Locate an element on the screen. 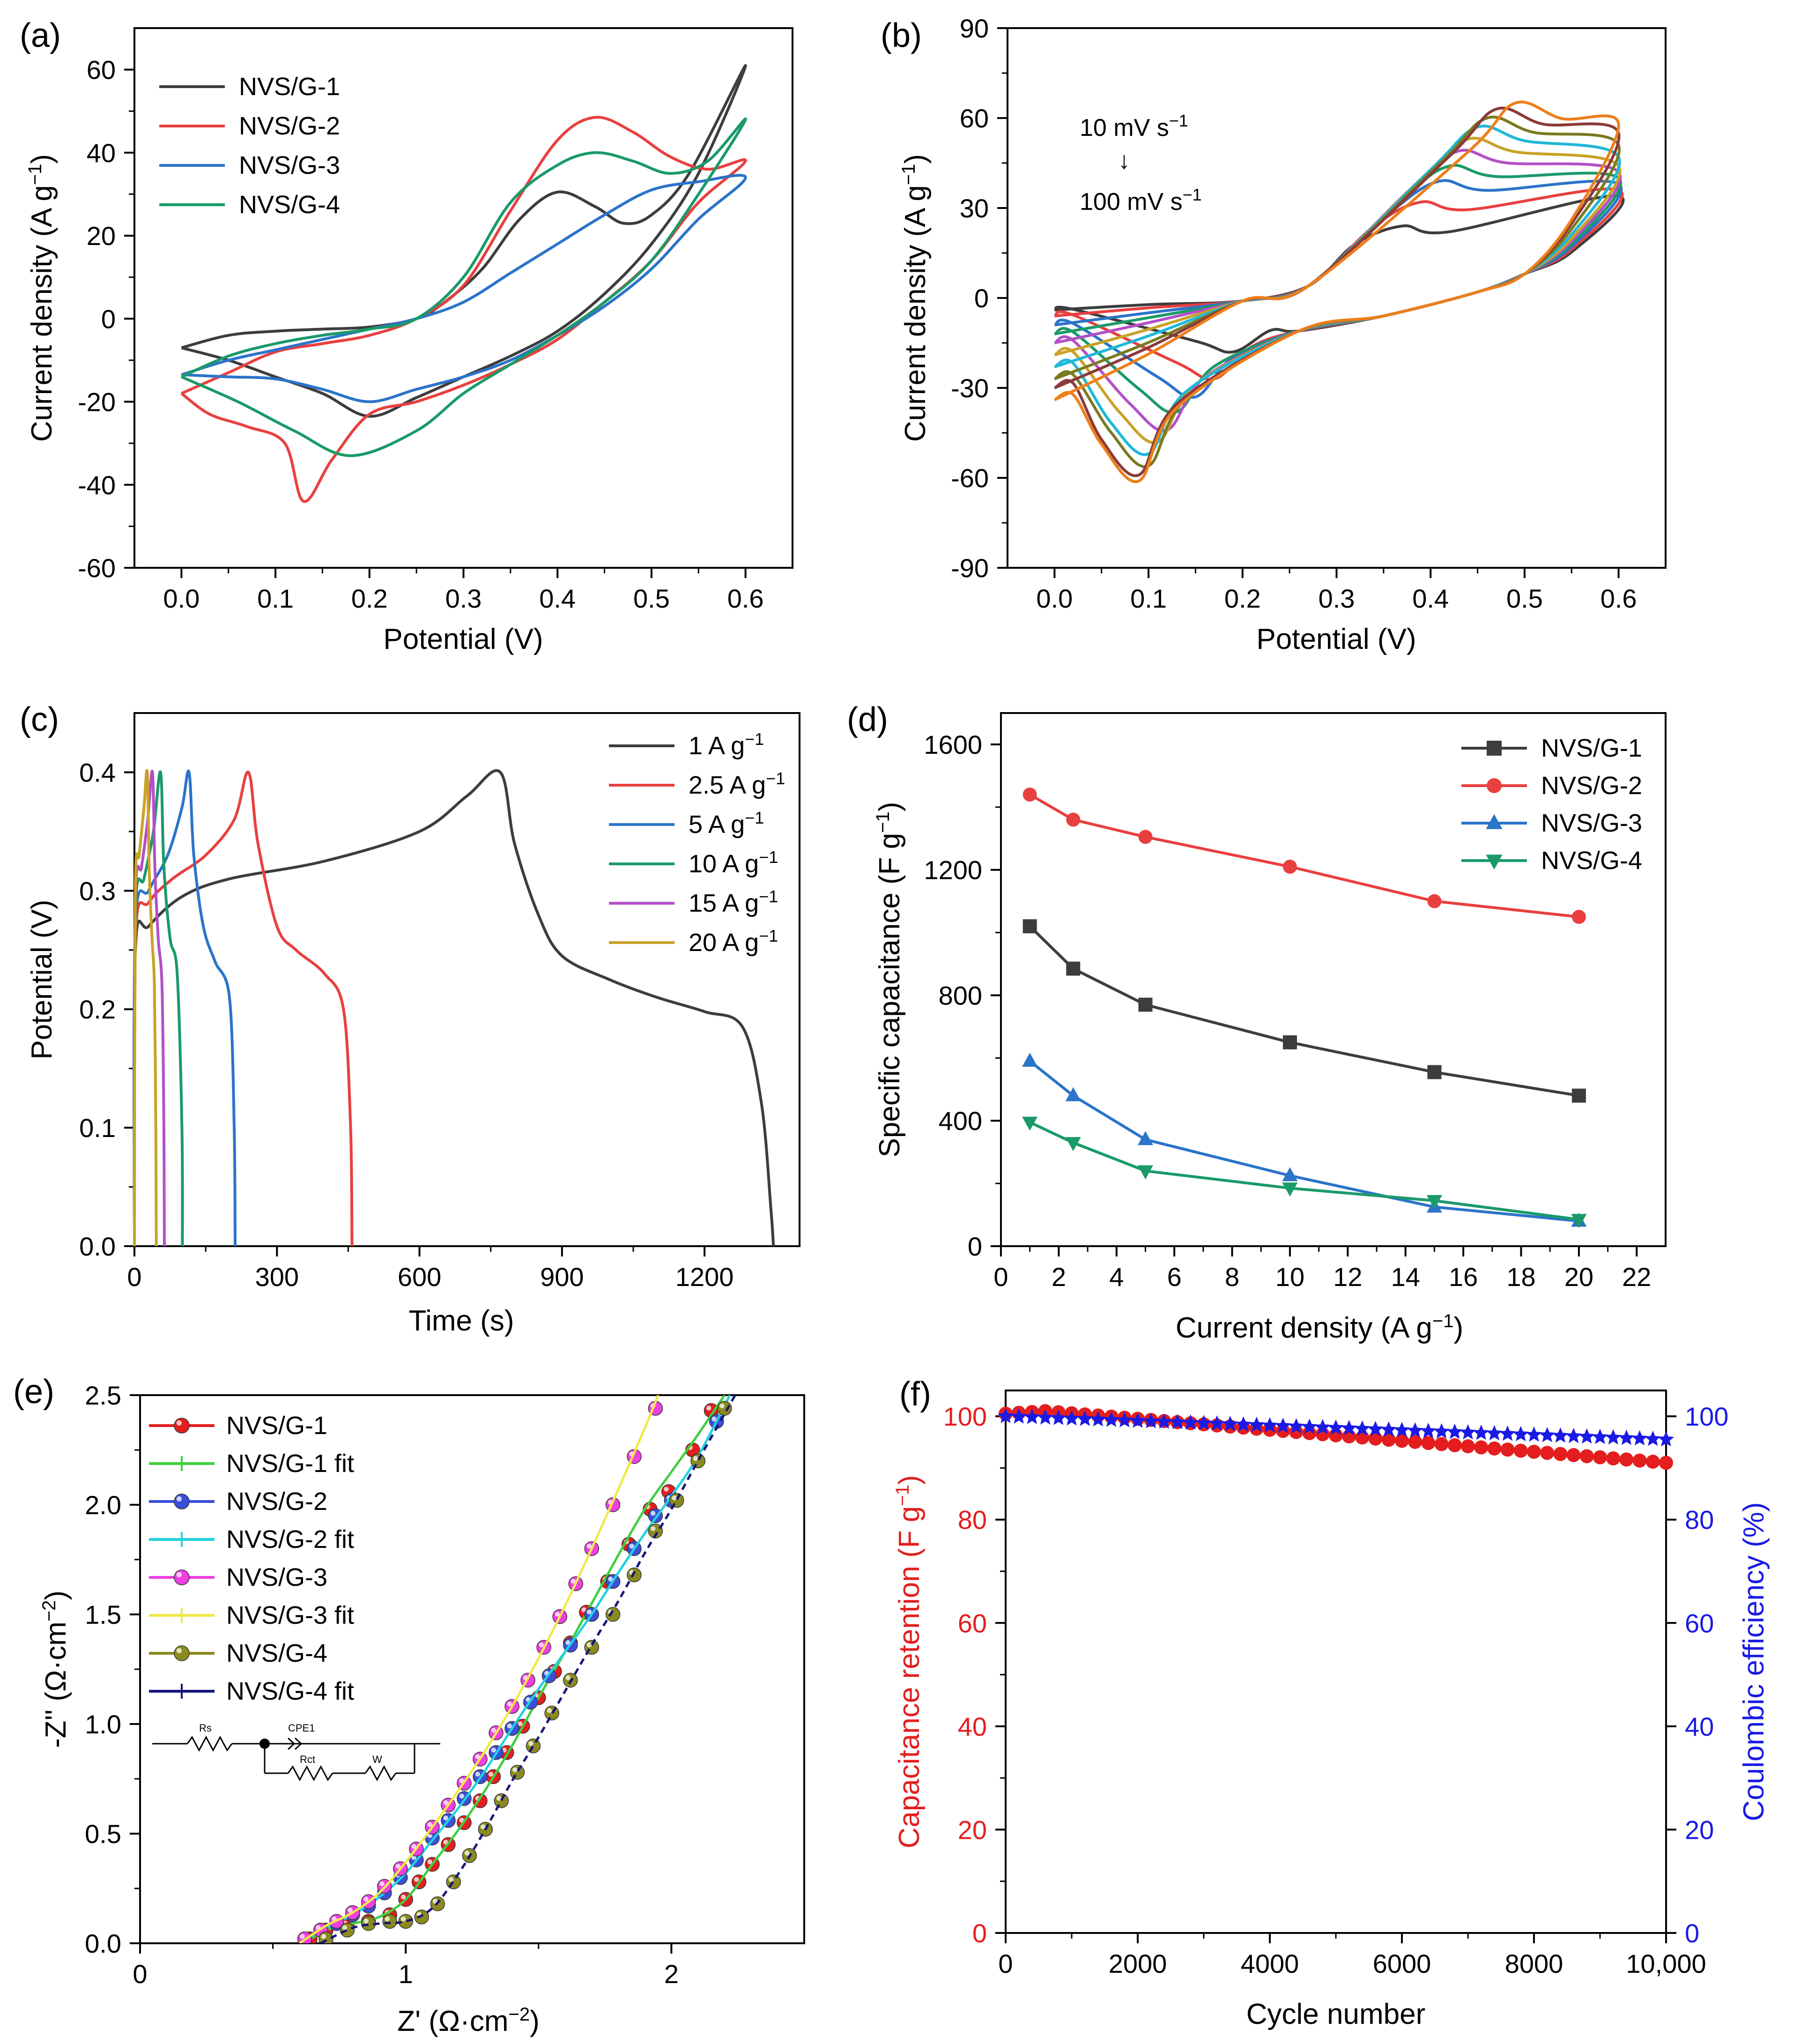 The height and width of the screenshot is (2044, 1793). panel-d-ylabel: Specific capacitance (F g−1) is located at coordinates (889, 980).